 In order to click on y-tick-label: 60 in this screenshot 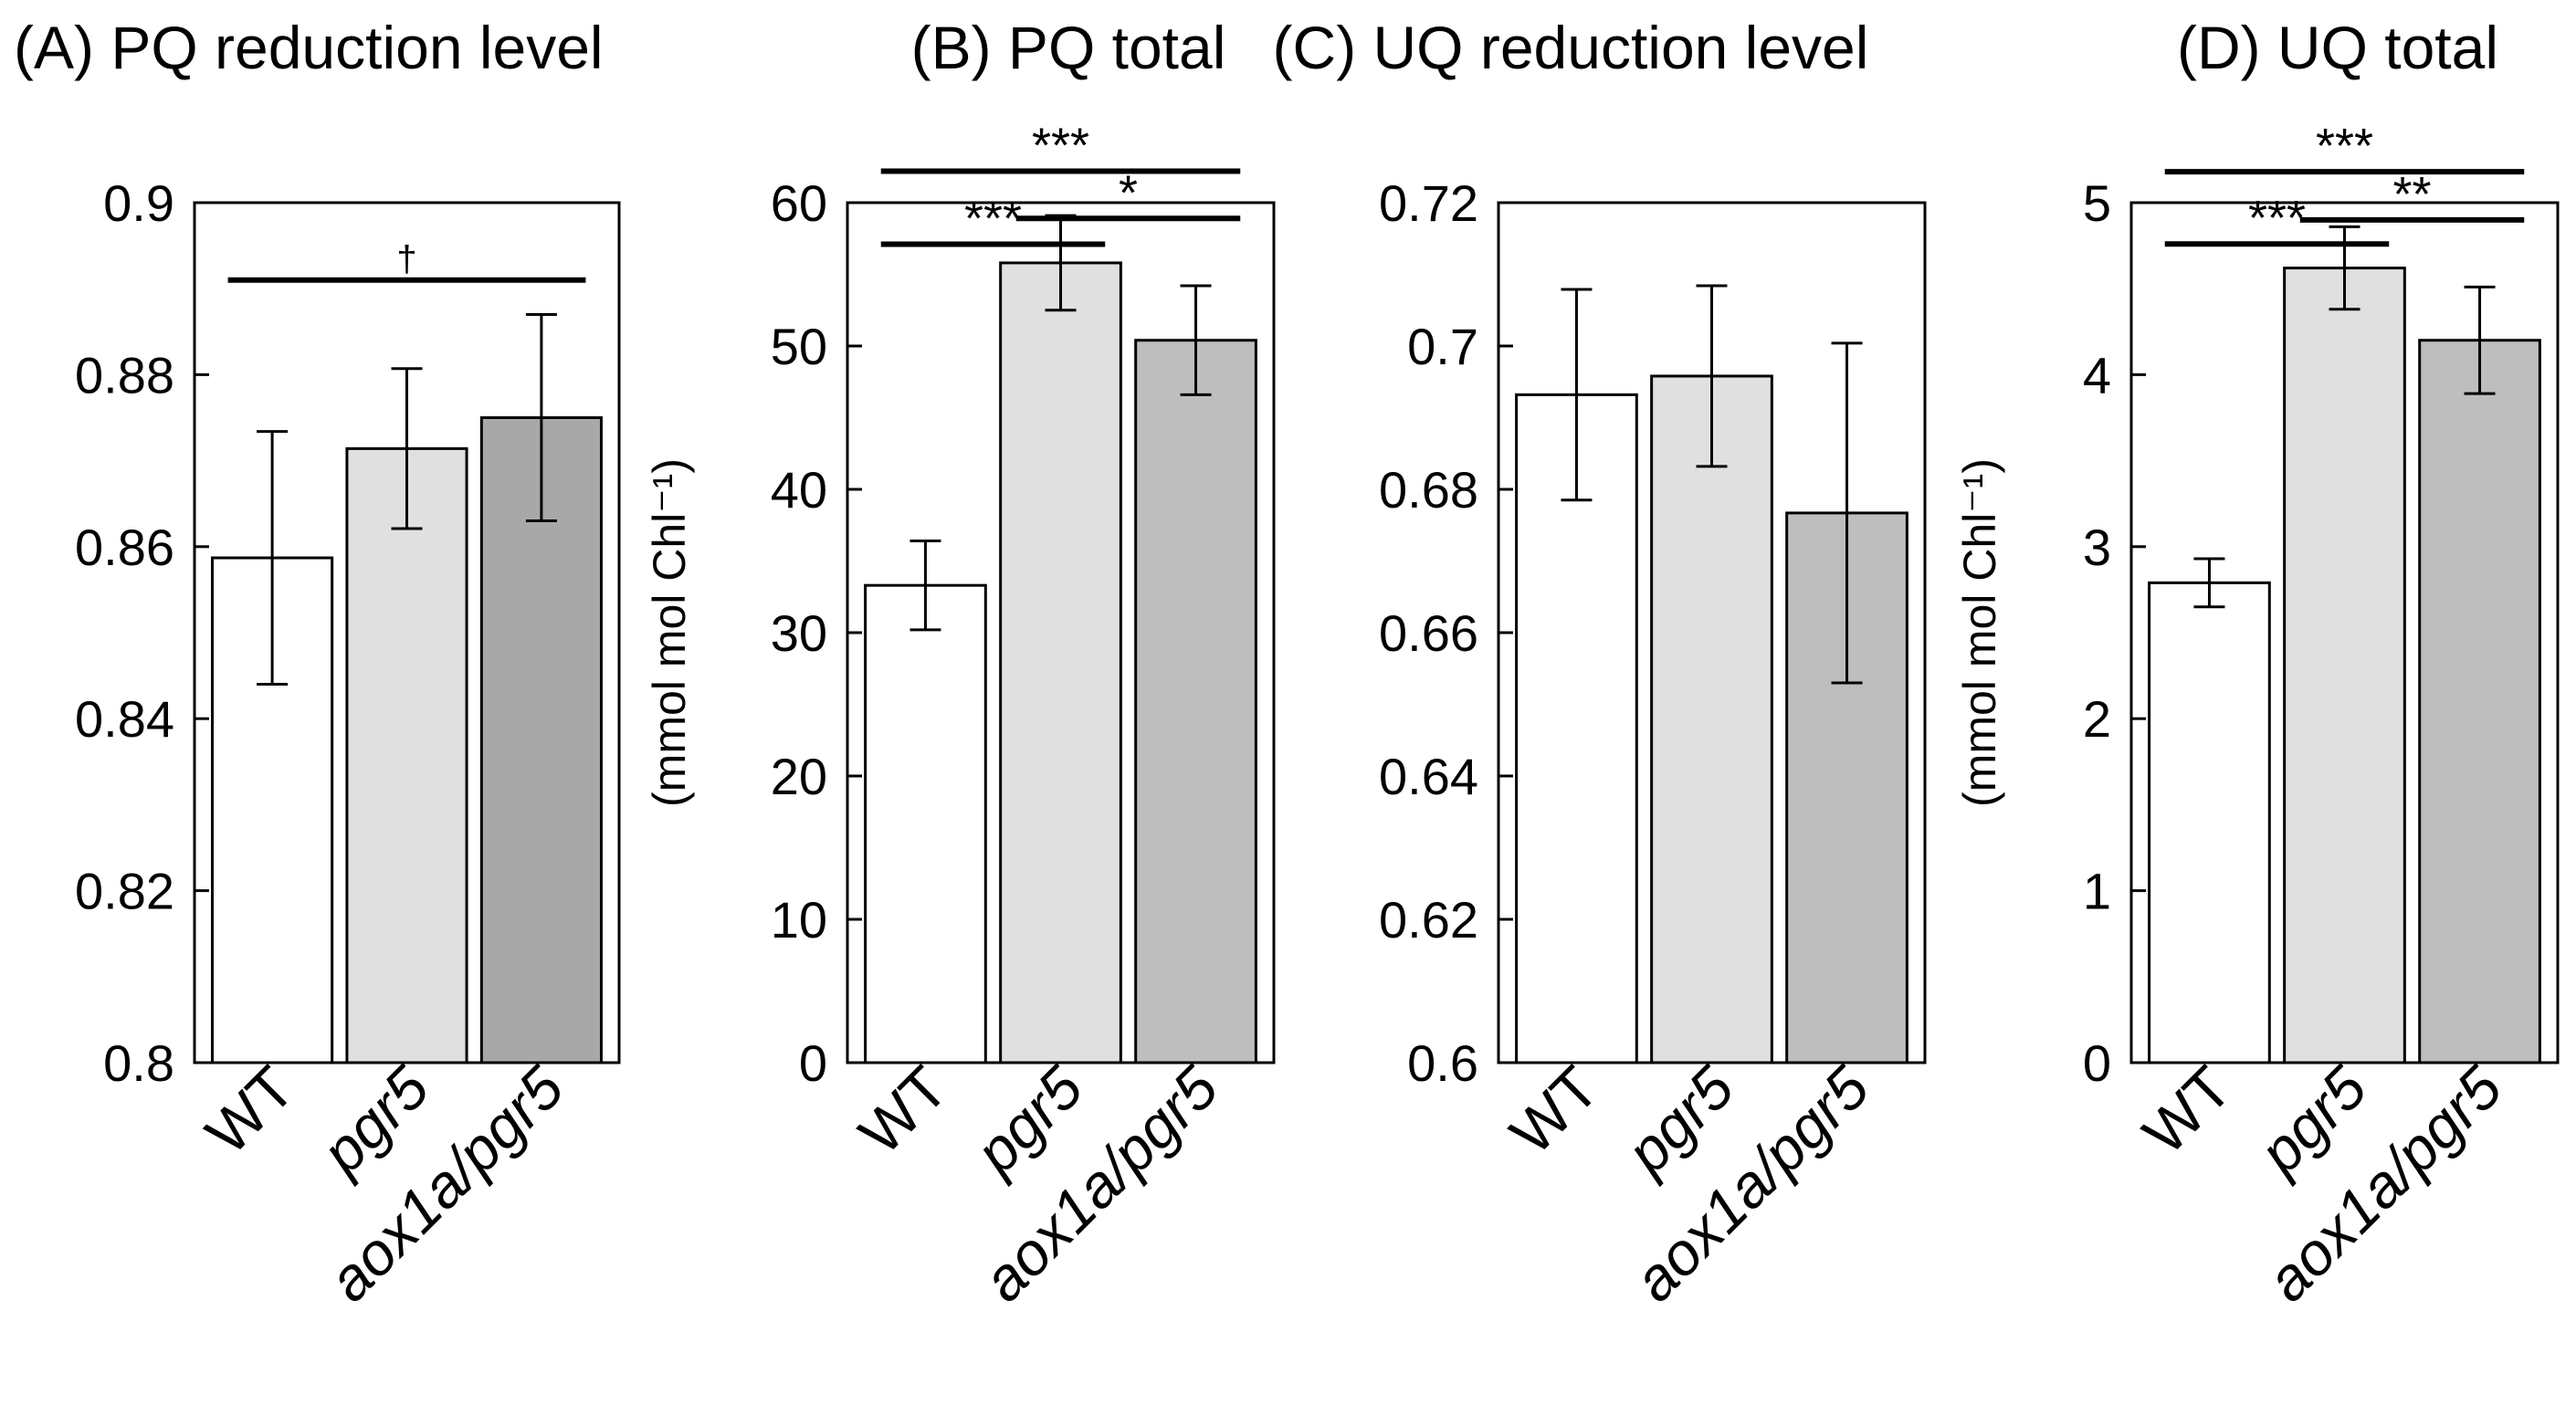, I will do `click(799, 203)`.